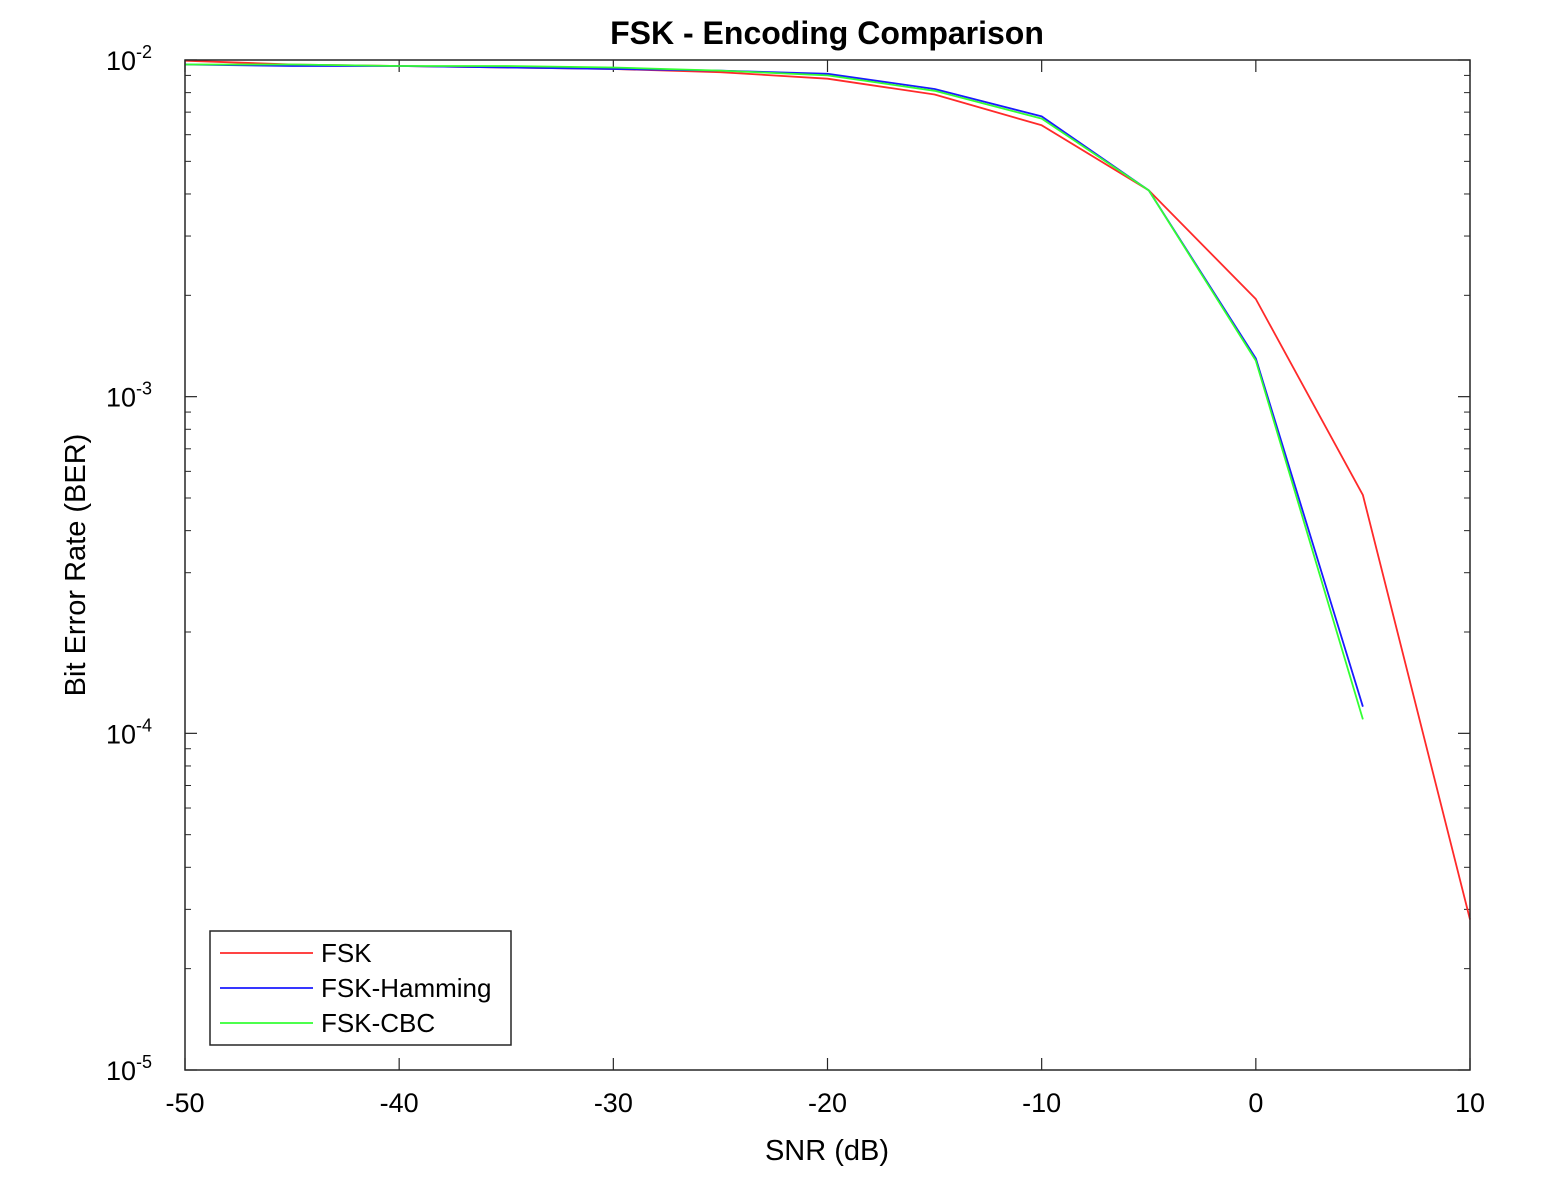 The image size is (1562, 1193). What do you see at coordinates (406, 988) in the screenshot?
I see `legend-label-fsk-hamming: FSK-Hamming` at bounding box center [406, 988].